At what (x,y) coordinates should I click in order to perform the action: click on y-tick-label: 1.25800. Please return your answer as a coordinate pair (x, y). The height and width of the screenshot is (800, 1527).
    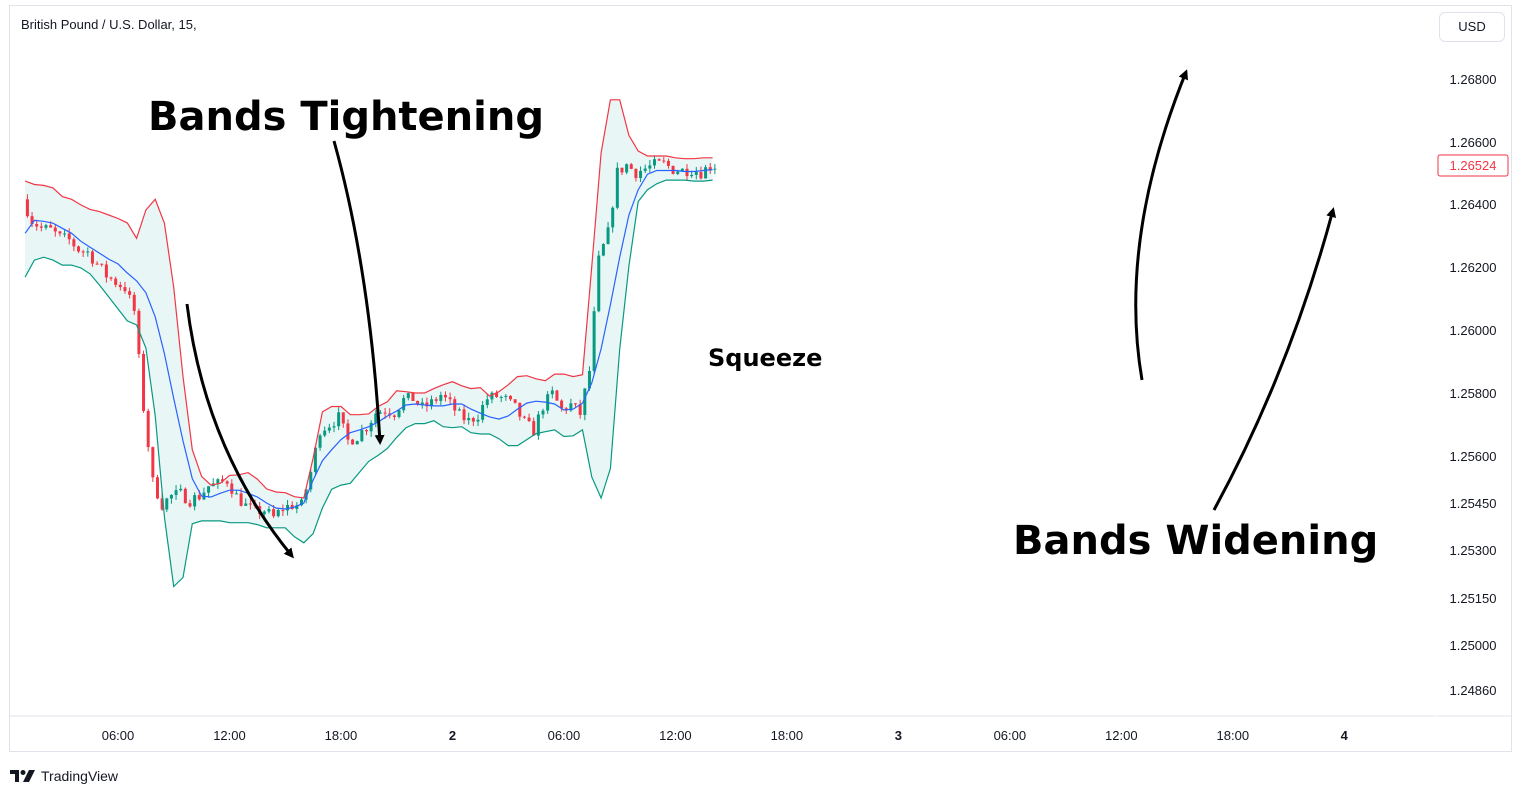
    Looking at the image, I should click on (1473, 393).